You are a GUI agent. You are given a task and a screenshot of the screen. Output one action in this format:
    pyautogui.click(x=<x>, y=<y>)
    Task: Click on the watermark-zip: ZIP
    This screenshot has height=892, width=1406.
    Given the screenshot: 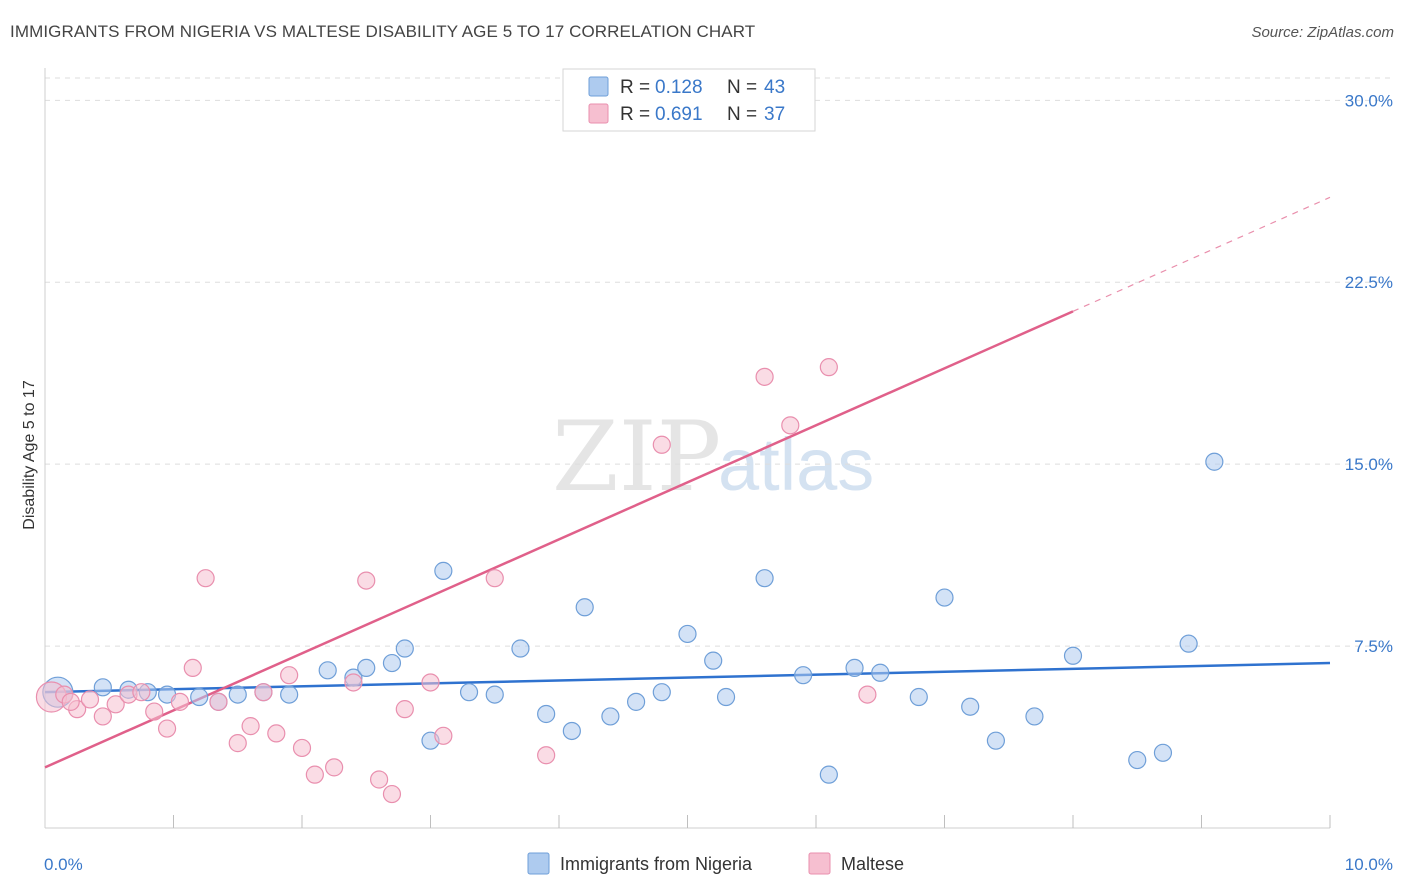 What is the action you would take?
    pyautogui.click(x=636, y=457)
    